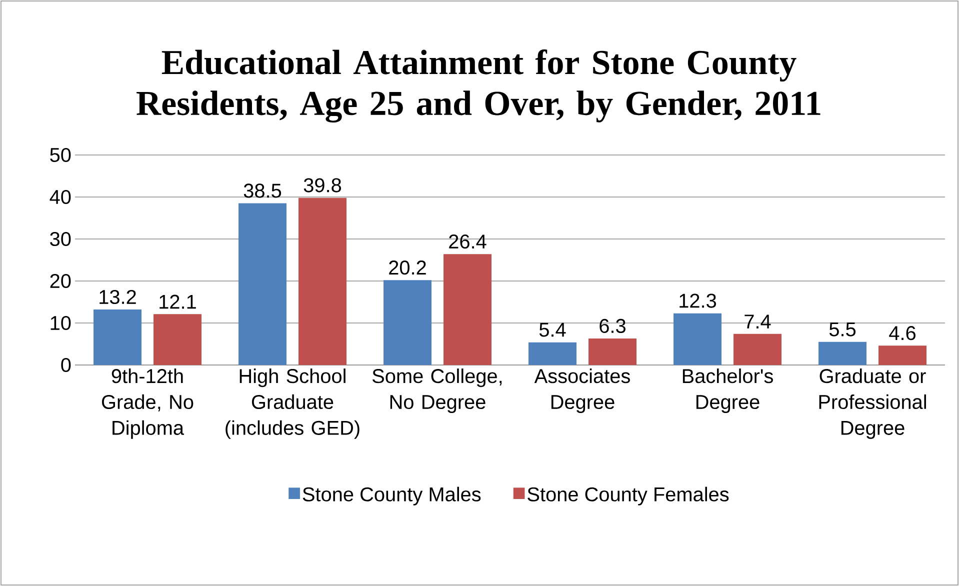  What do you see at coordinates (613, 326) in the screenshot?
I see `data-label: 6.3` at bounding box center [613, 326].